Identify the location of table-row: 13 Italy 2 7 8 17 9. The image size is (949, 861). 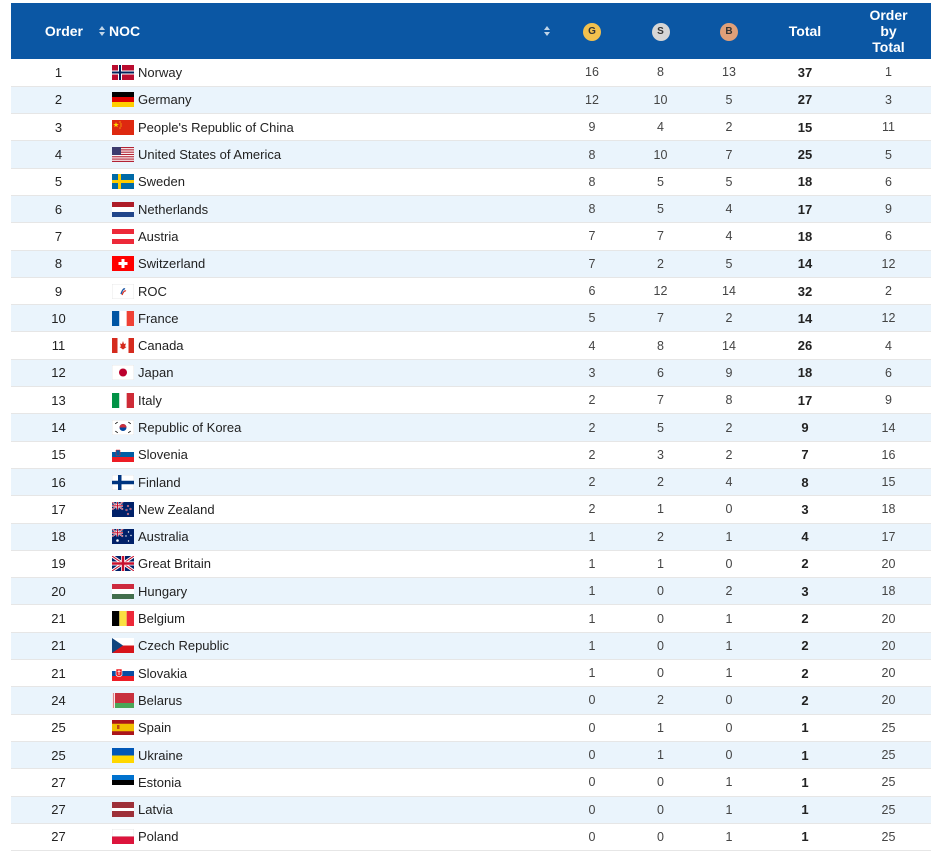
(471, 400).